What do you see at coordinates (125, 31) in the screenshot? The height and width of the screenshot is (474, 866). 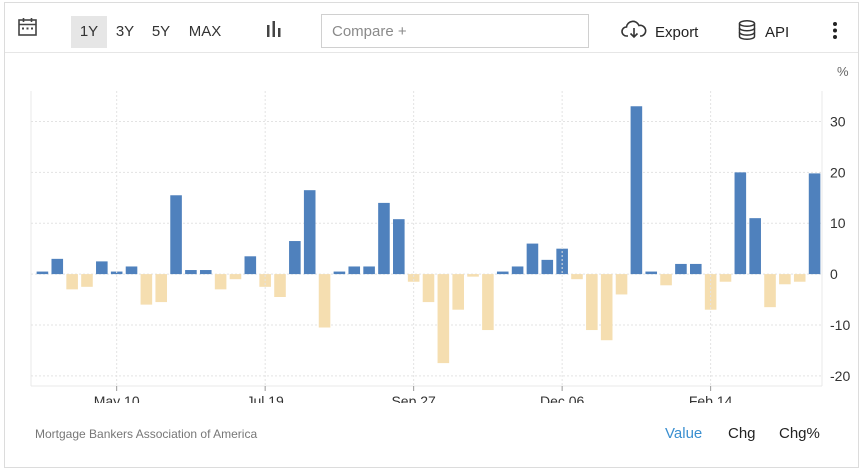 I see `range-button-3y: 3Y` at bounding box center [125, 31].